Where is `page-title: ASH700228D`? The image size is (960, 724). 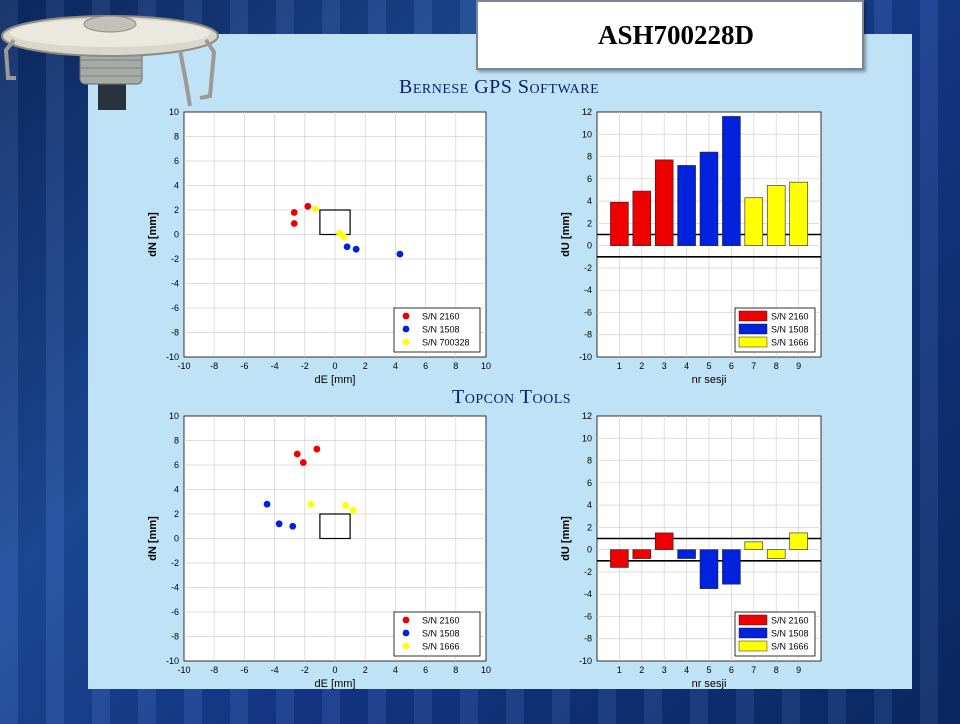
page-title: ASH700228D is located at coordinates (675, 35).